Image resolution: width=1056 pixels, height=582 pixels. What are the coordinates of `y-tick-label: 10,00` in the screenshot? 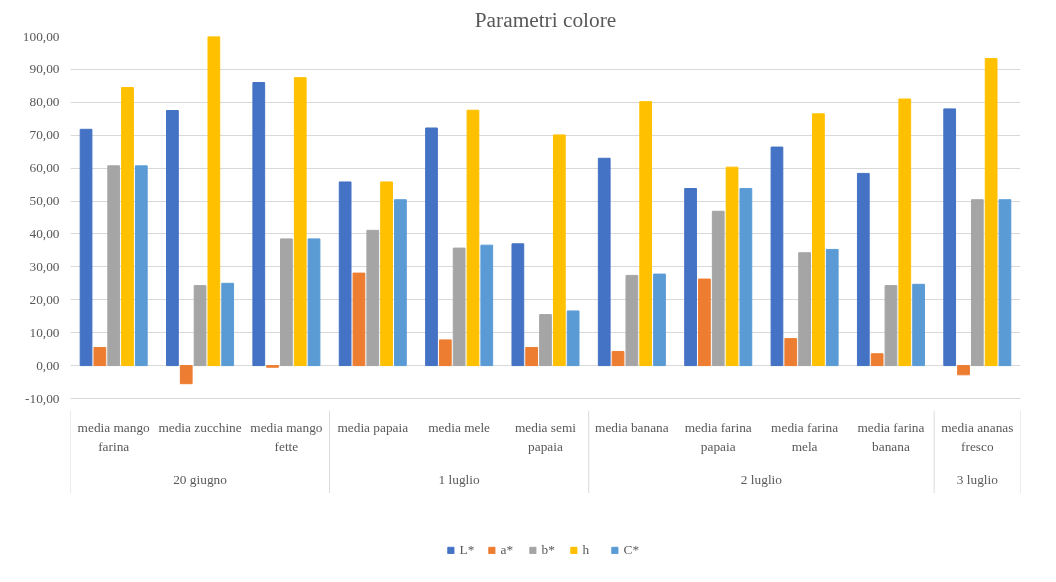 It's located at (44, 332).